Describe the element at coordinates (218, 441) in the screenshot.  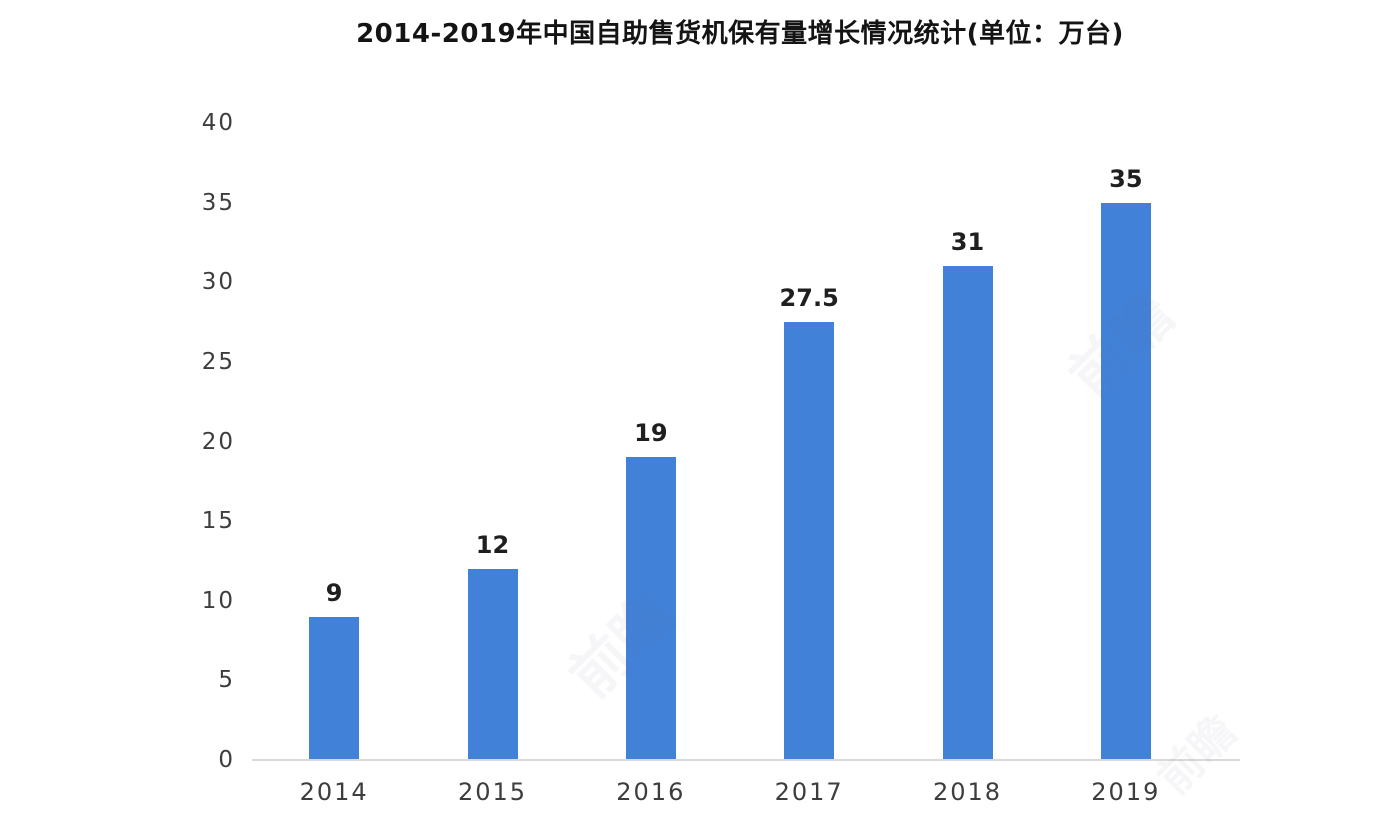
I see `y-tick-label: 20` at that location.